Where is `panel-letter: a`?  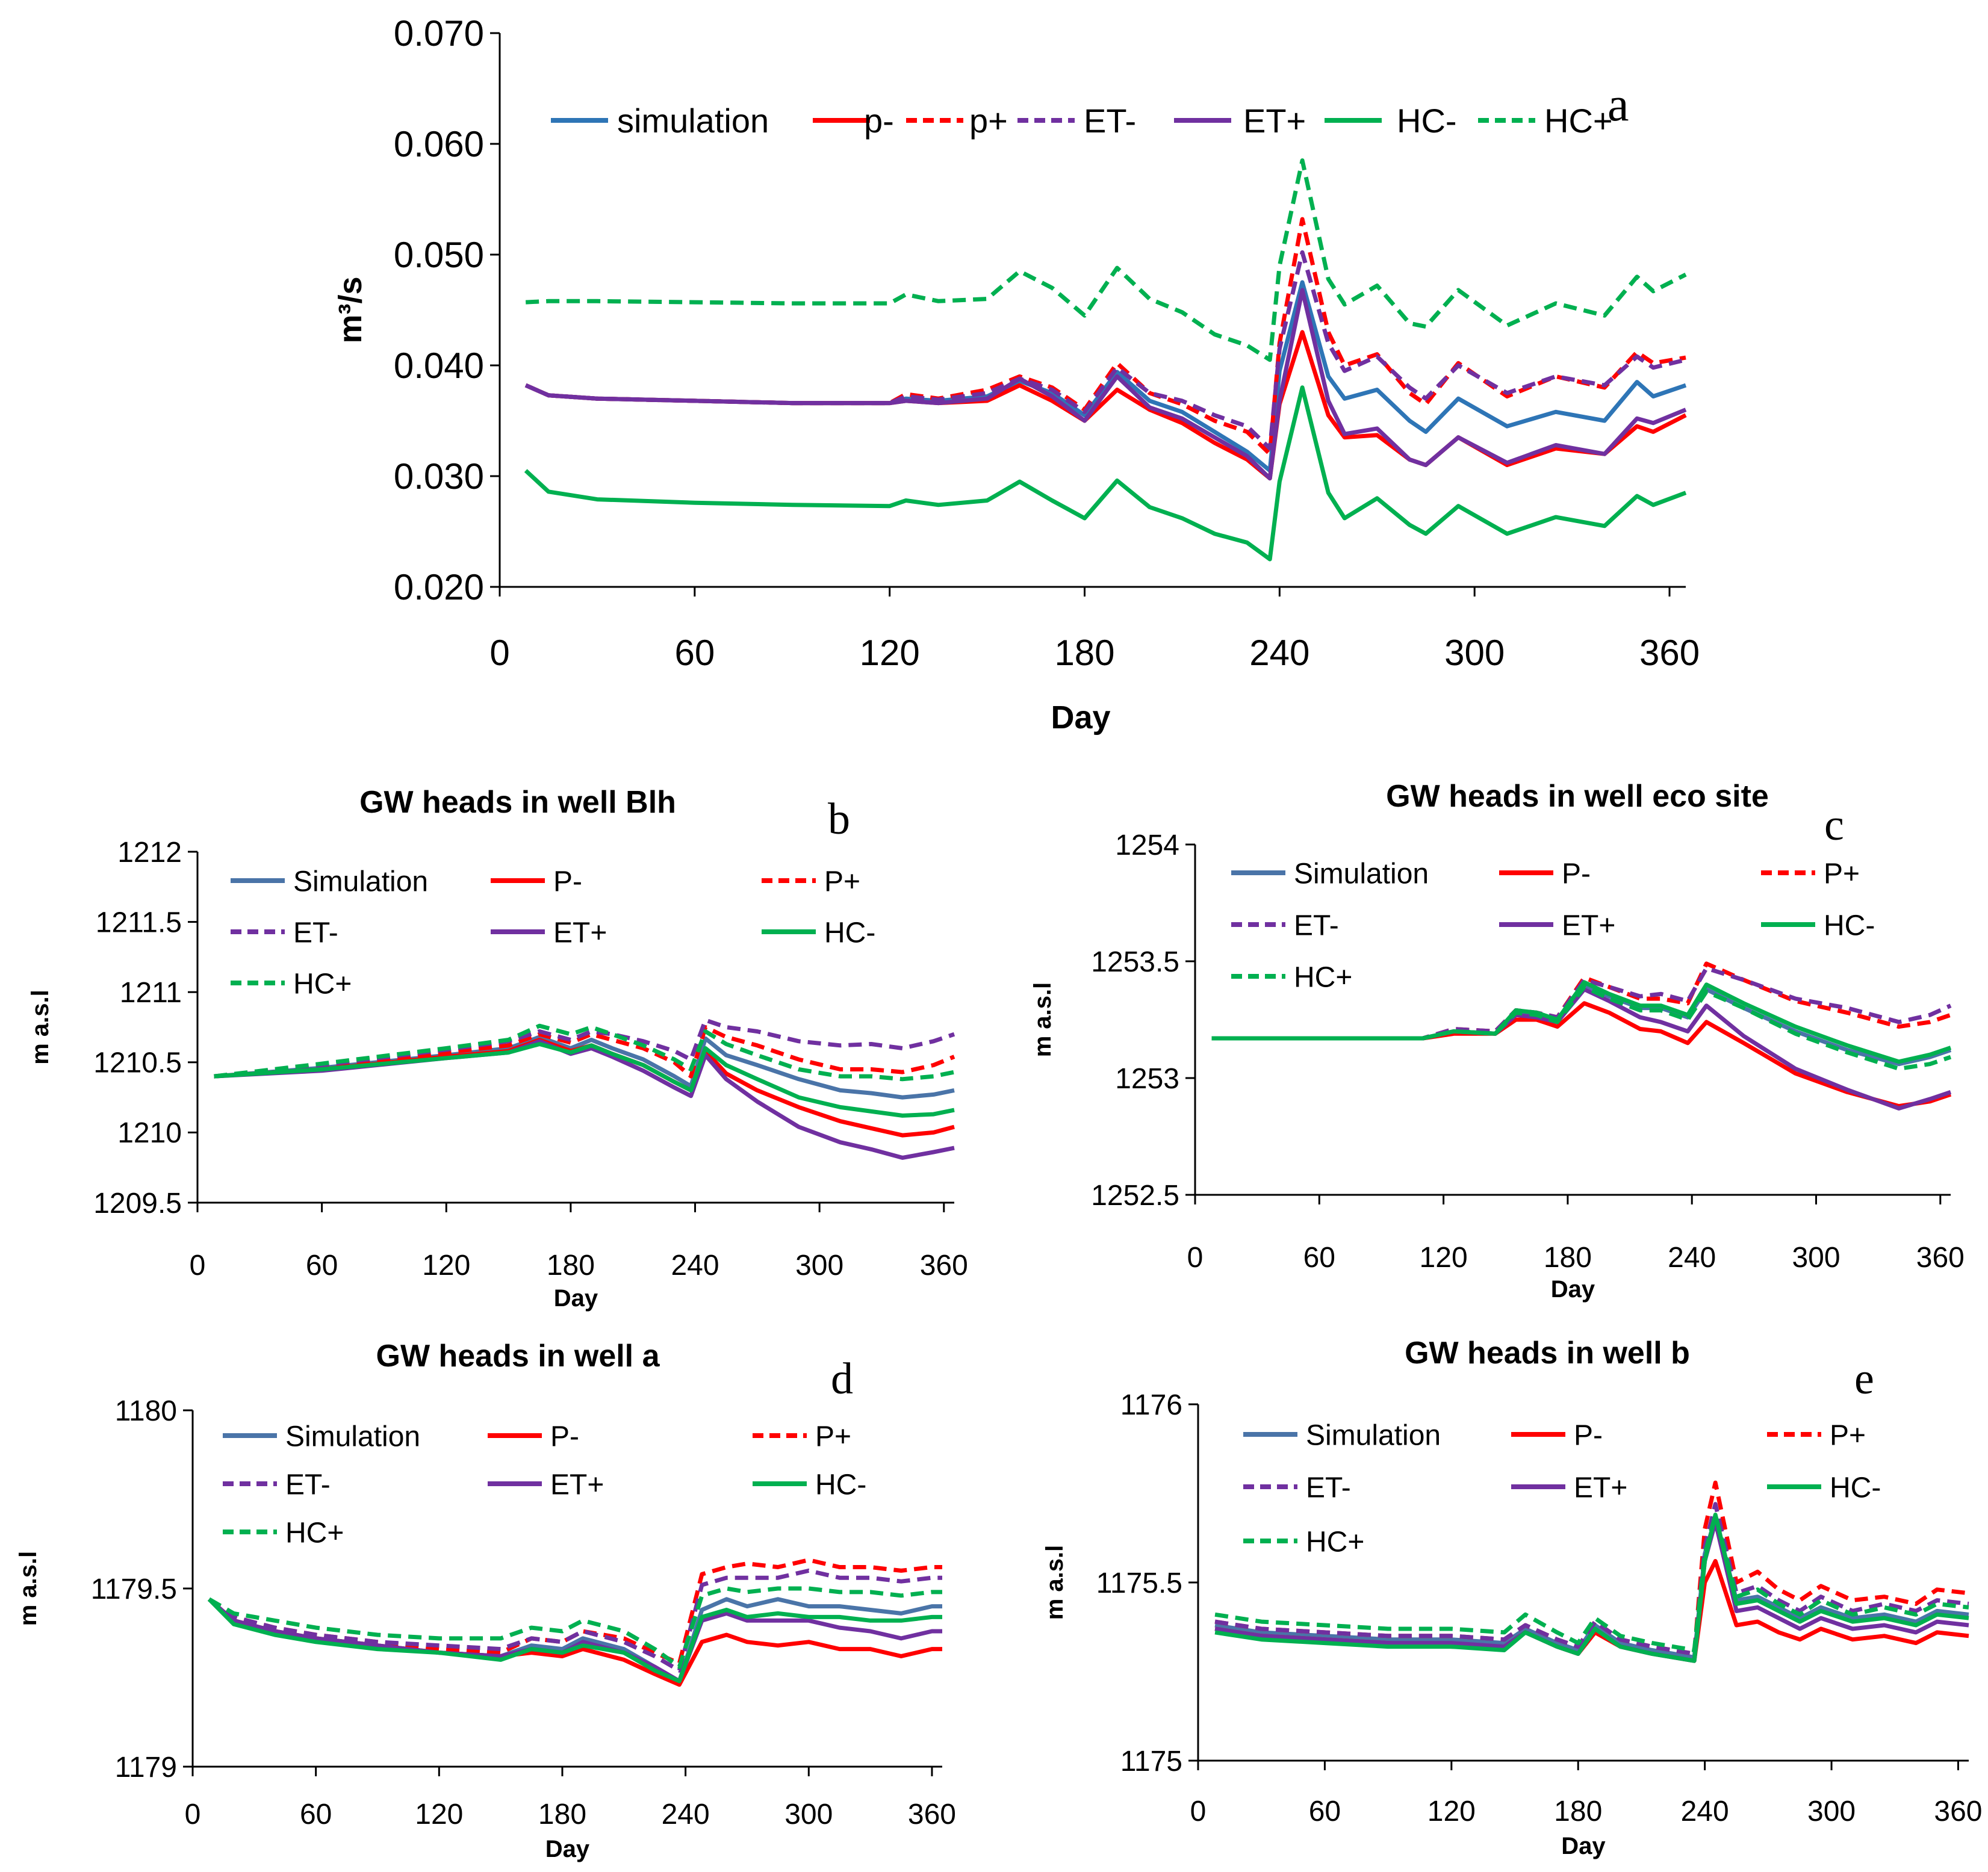
panel-letter: a is located at coordinates (1618, 105).